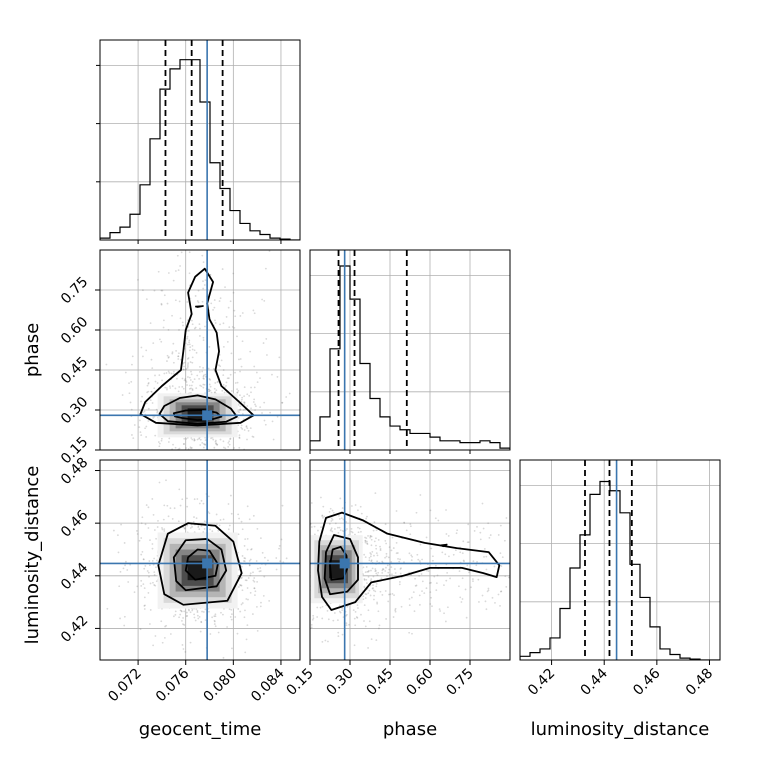  Describe the element at coordinates (74, 370) in the screenshot. I see `y-tick-label: 0.45` at that location.